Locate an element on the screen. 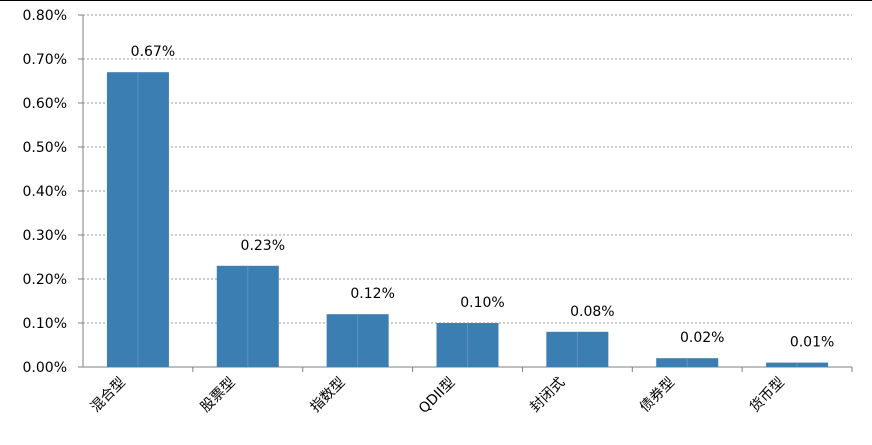  data-label: 0.23% is located at coordinates (263, 246).